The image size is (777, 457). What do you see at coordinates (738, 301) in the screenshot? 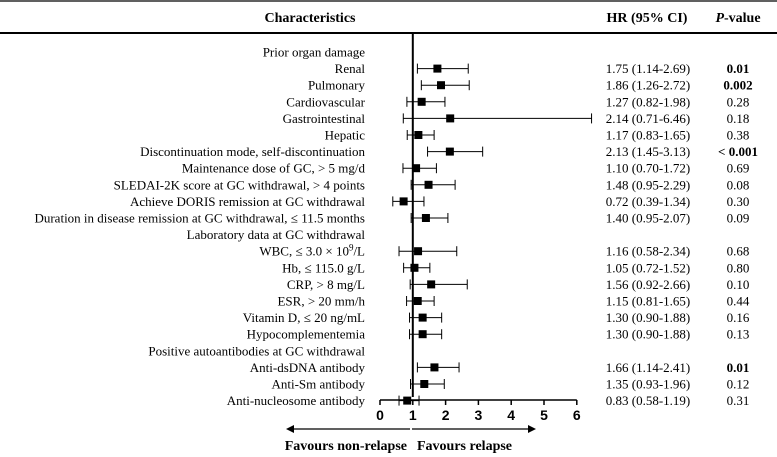
I see `p-value-text: 0.44` at bounding box center [738, 301].